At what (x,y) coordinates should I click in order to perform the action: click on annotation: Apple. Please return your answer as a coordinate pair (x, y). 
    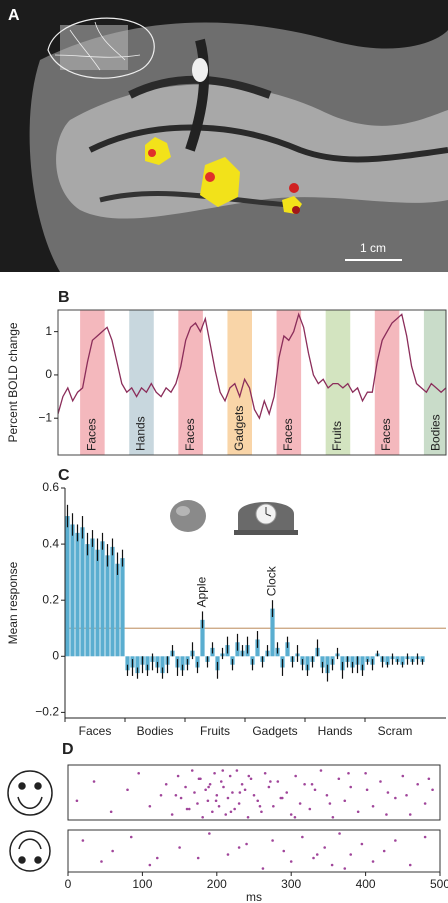
    Looking at the image, I should click on (202, 591).